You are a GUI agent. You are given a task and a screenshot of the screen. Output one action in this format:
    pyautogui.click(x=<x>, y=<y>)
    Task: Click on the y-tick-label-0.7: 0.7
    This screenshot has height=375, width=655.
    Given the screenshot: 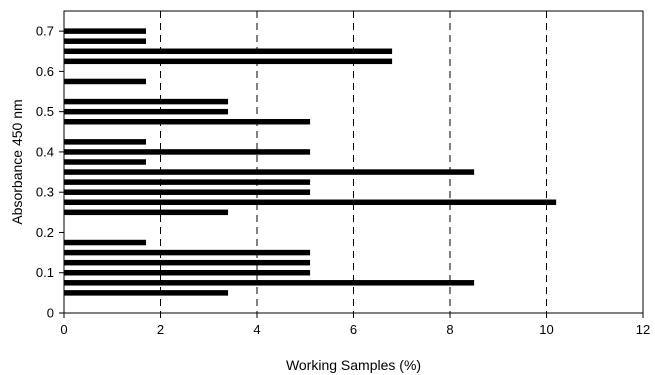 What is the action you would take?
    pyautogui.click(x=45, y=31)
    